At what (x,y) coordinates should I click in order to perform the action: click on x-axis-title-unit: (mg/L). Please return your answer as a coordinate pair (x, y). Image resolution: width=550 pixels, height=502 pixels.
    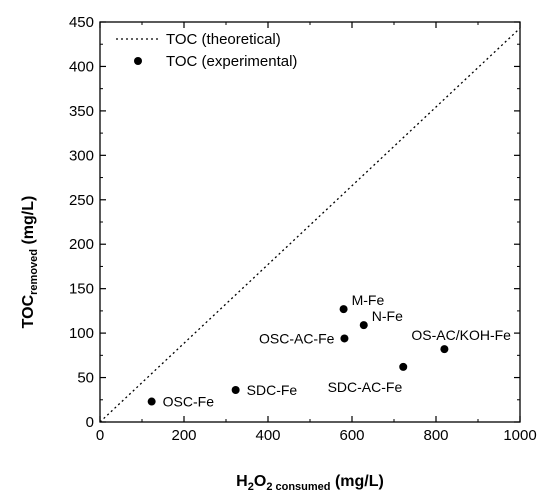
    Looking at the image, I should click on (357, 481).